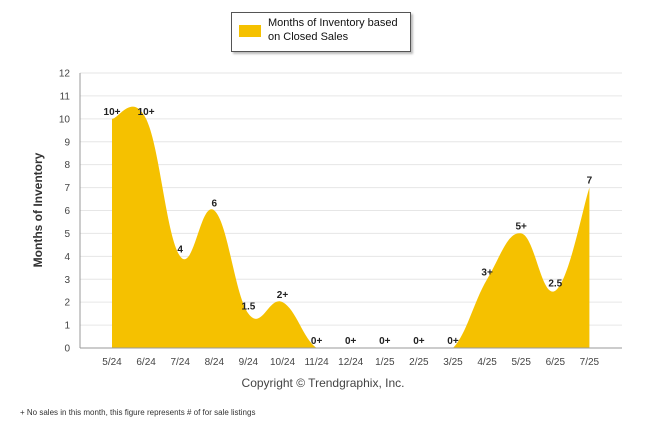  What do you see at coordinates (487, 272) in the screenshot?
I see `data-label: 3+` at bounding box center [487, 272].